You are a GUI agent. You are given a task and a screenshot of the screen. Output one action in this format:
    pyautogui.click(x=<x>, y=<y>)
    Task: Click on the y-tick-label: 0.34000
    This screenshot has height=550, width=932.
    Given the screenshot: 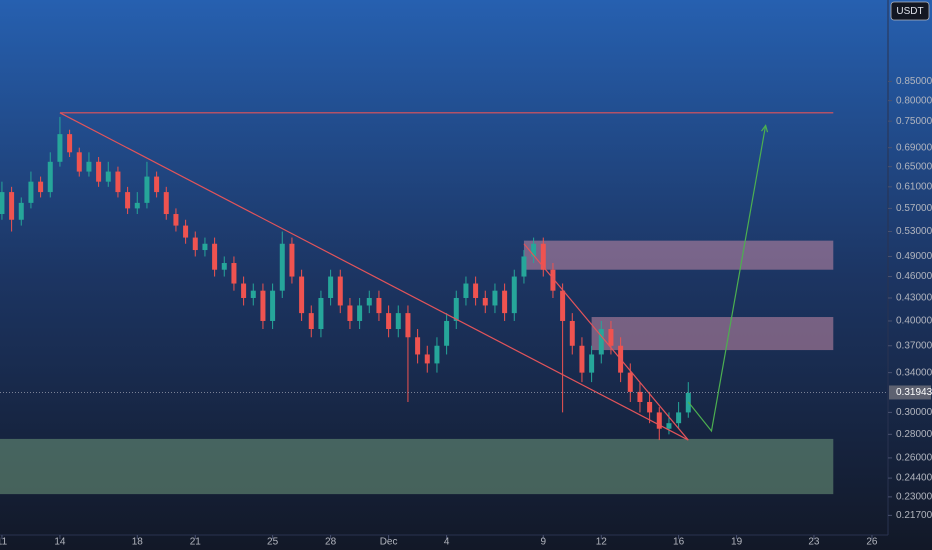 What is the action you would take?
    pyautogui.click(x=914, y=372)
    